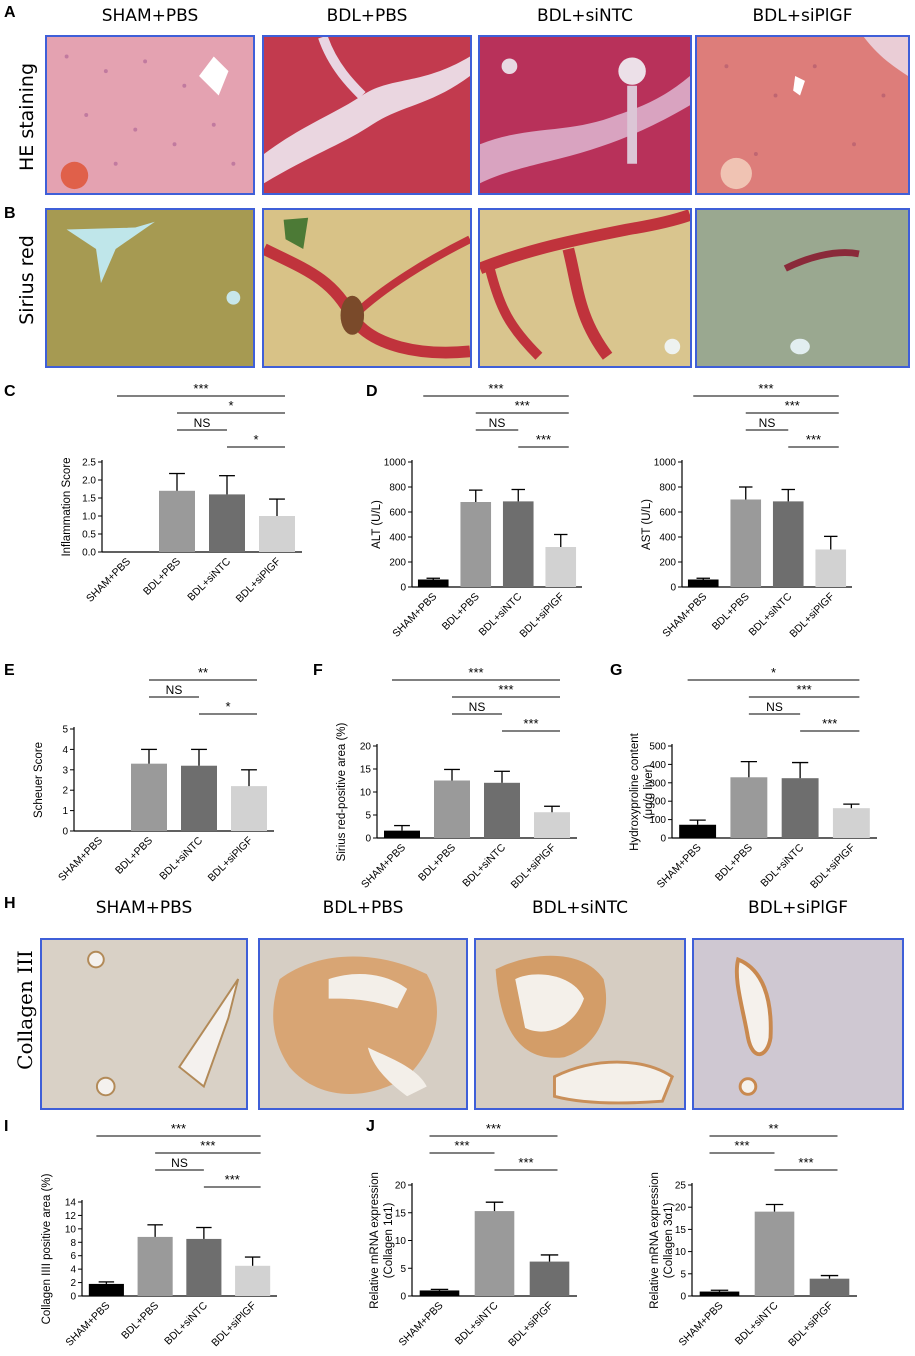  Describe the element at coordinates (798, 1024) in the screenshot. I see `collagen-micrograph-bdl-siplgf` at that location.